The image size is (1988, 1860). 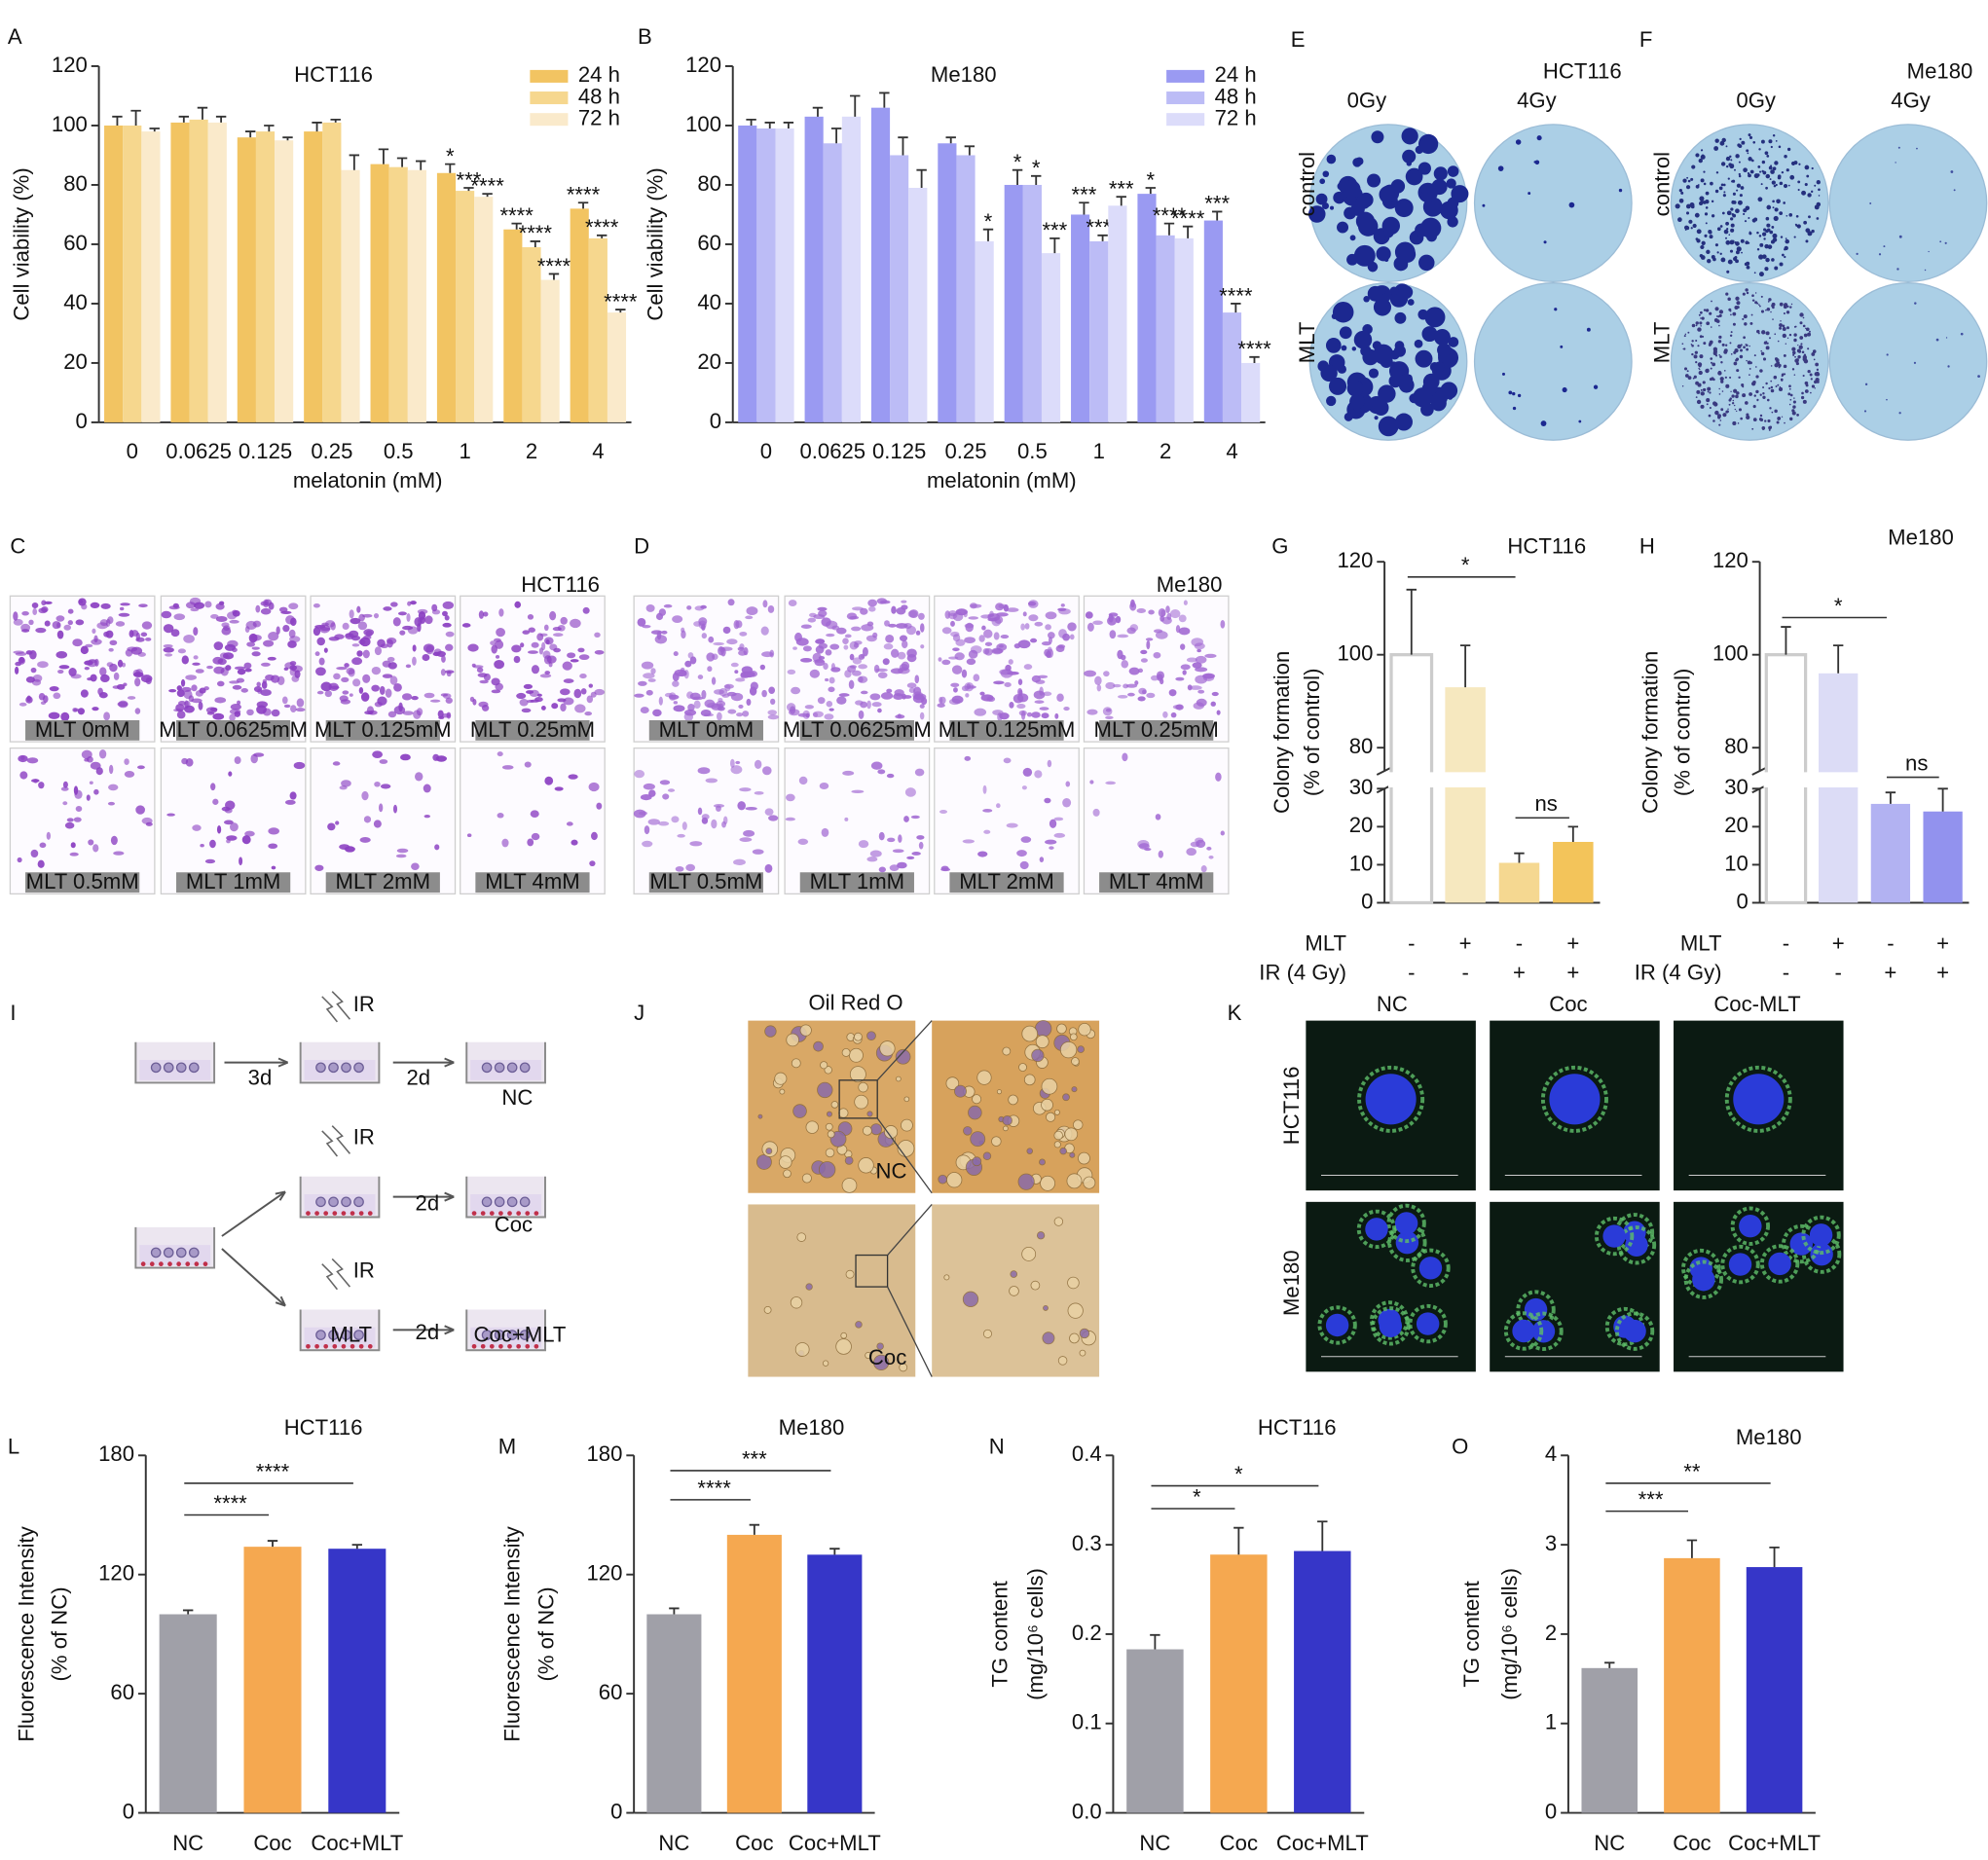 What do you see at coordinates (549, 76) in the screenshot?
I see `legend-swatch` at bounding box center [549, 76].